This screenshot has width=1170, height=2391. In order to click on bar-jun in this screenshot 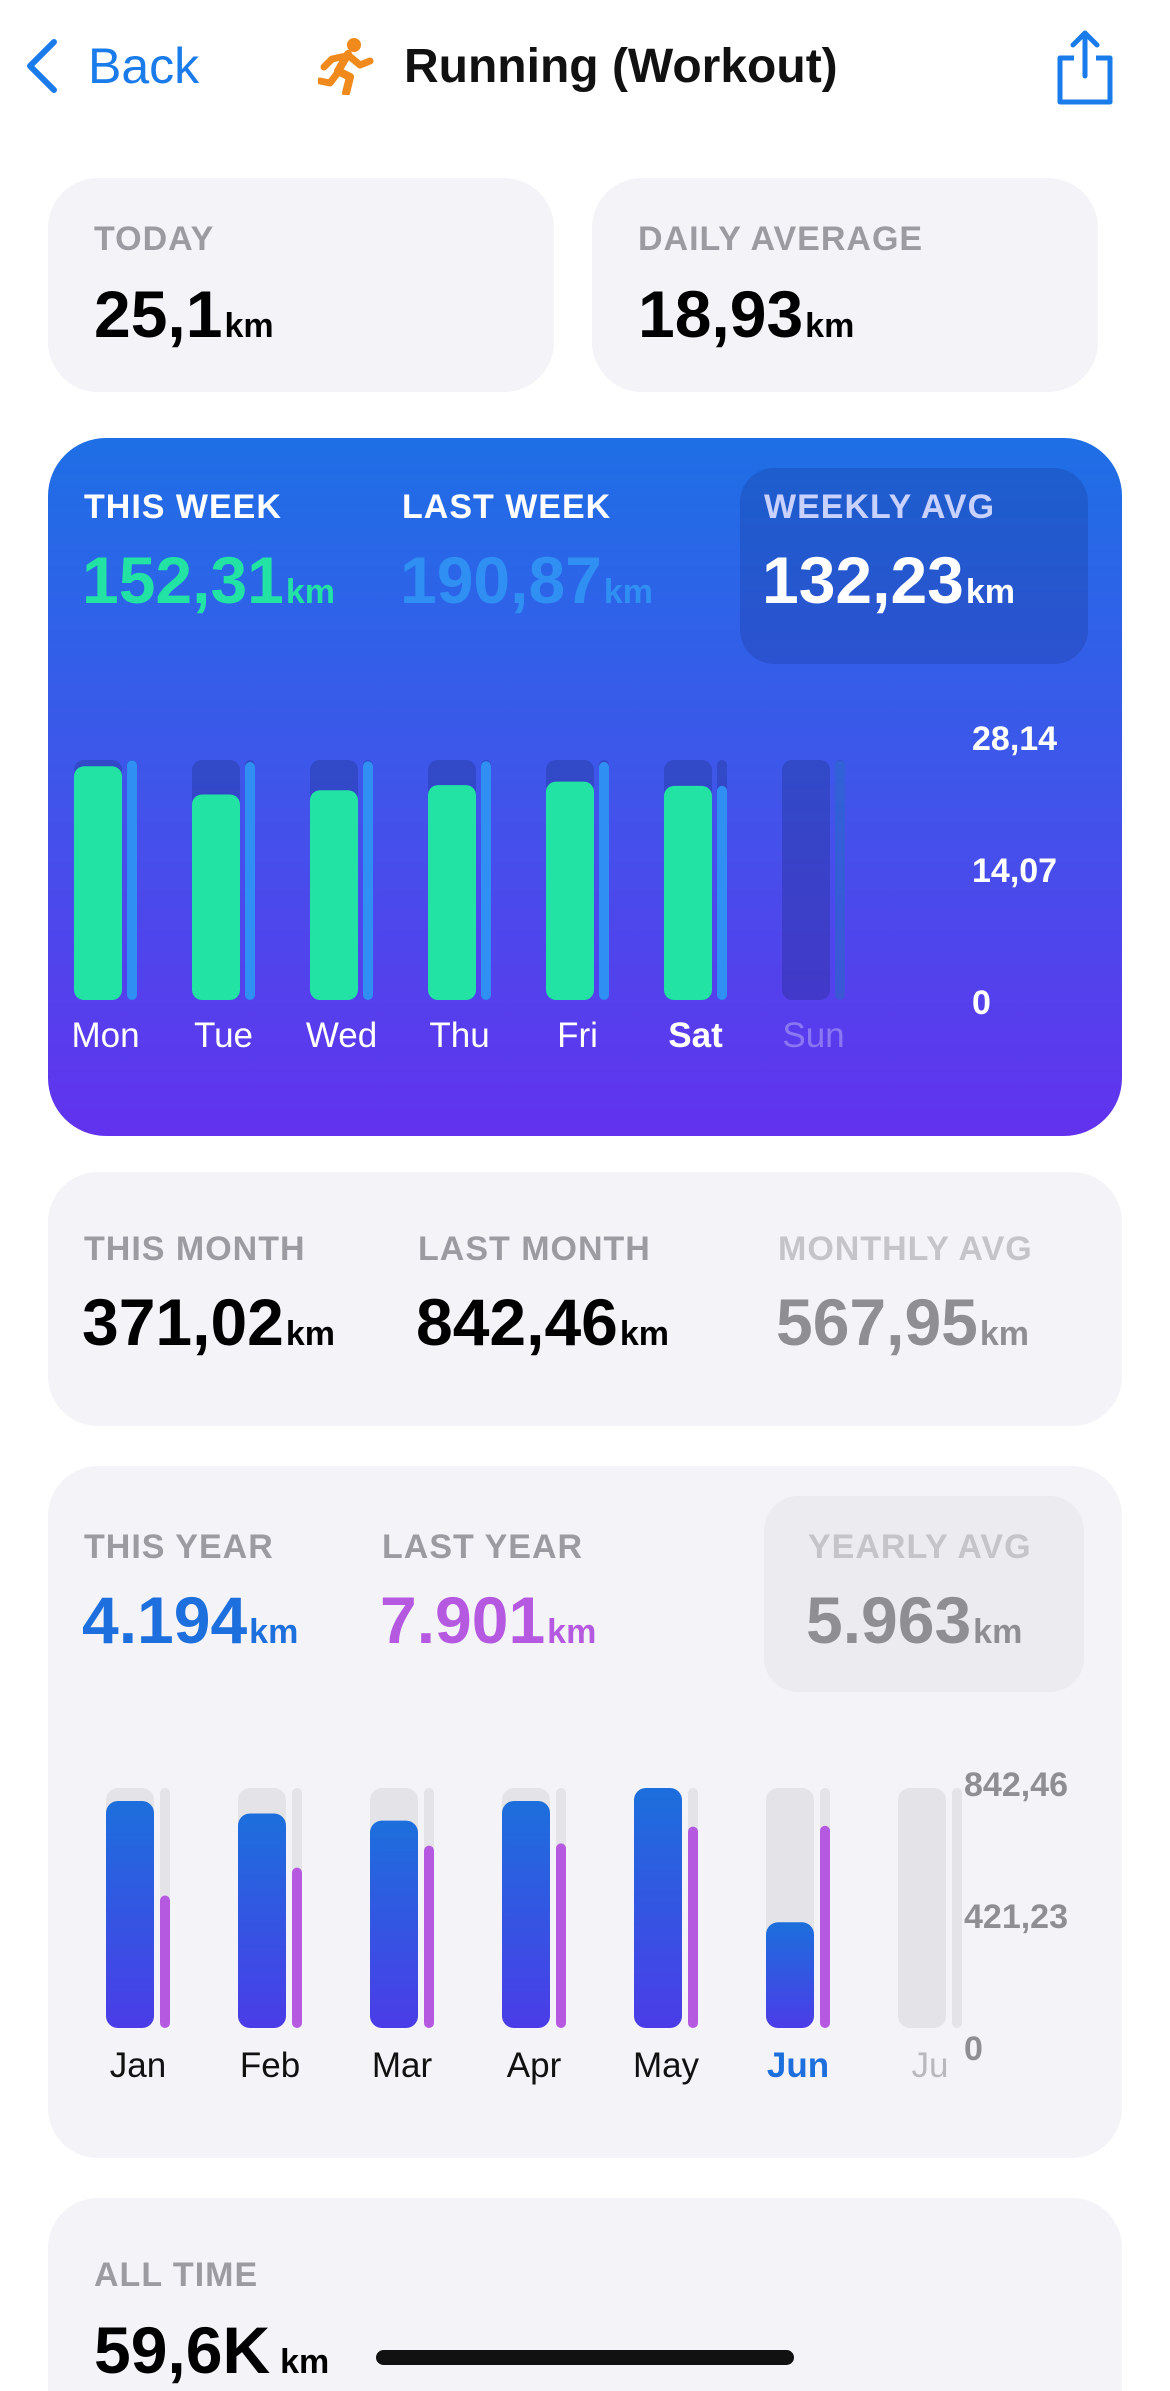, I will do `click(790, 1975)`.